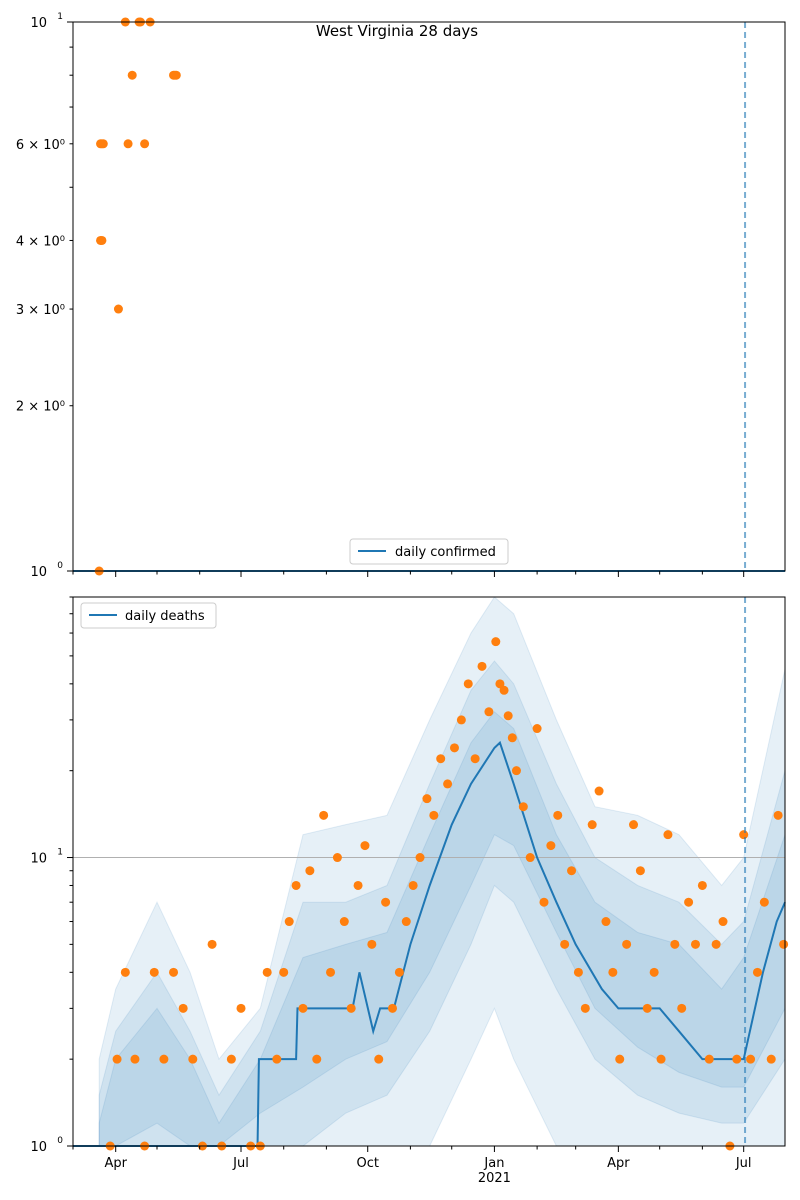 This screenshot has height=1200, width=800. Describe the element at coordinates (60, 1141) in the screenshot. I see `bottom-y-tick-exponent: 0` at that location.